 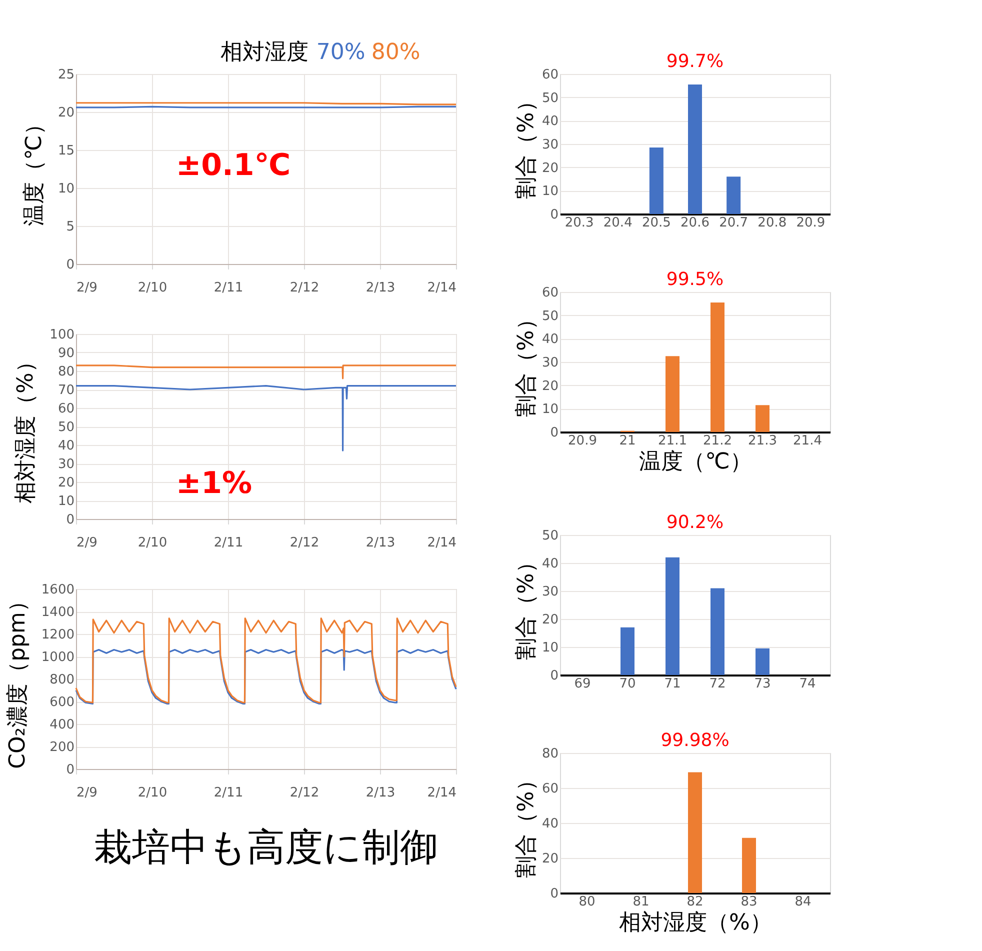 What do you see at coordinates (66, 75) in the screenshot?
I see `y-tick-label: 25` at bounding box center [66, 75].